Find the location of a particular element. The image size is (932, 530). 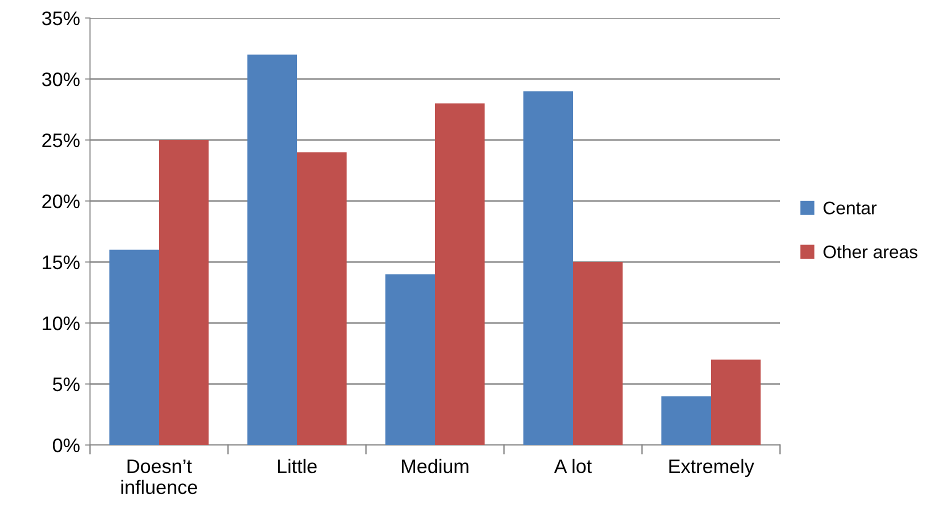

y-tick-label: 10% is located at coordinates (61, 323).